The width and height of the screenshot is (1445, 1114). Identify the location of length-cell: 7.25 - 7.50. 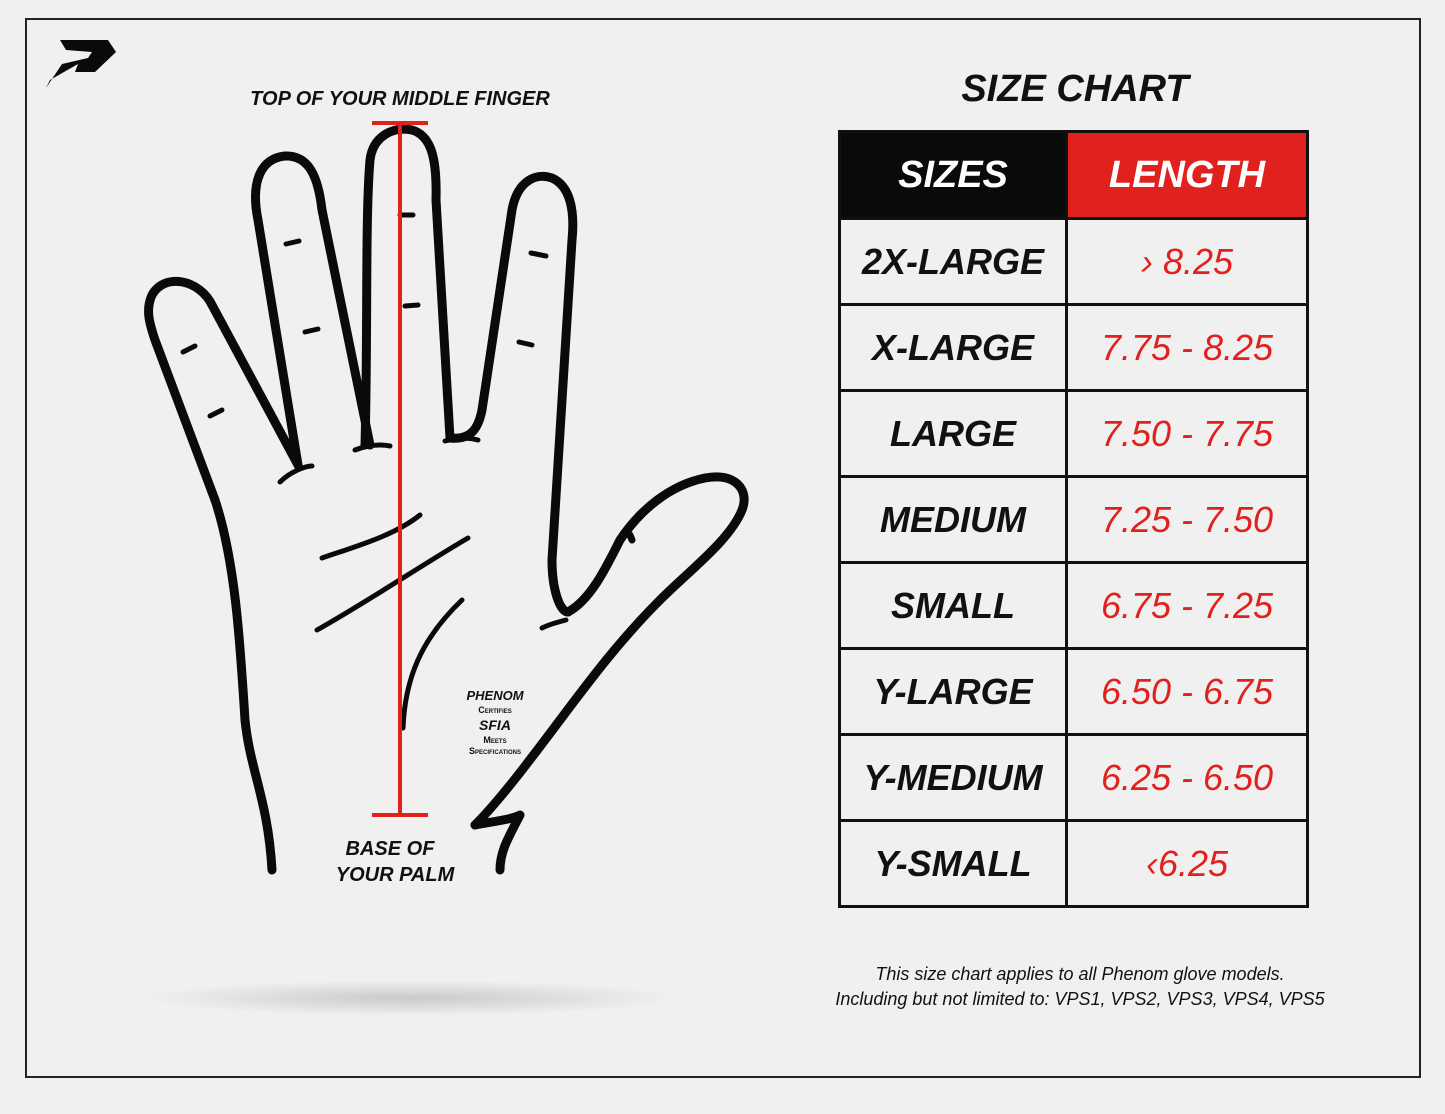
(1187, 519).